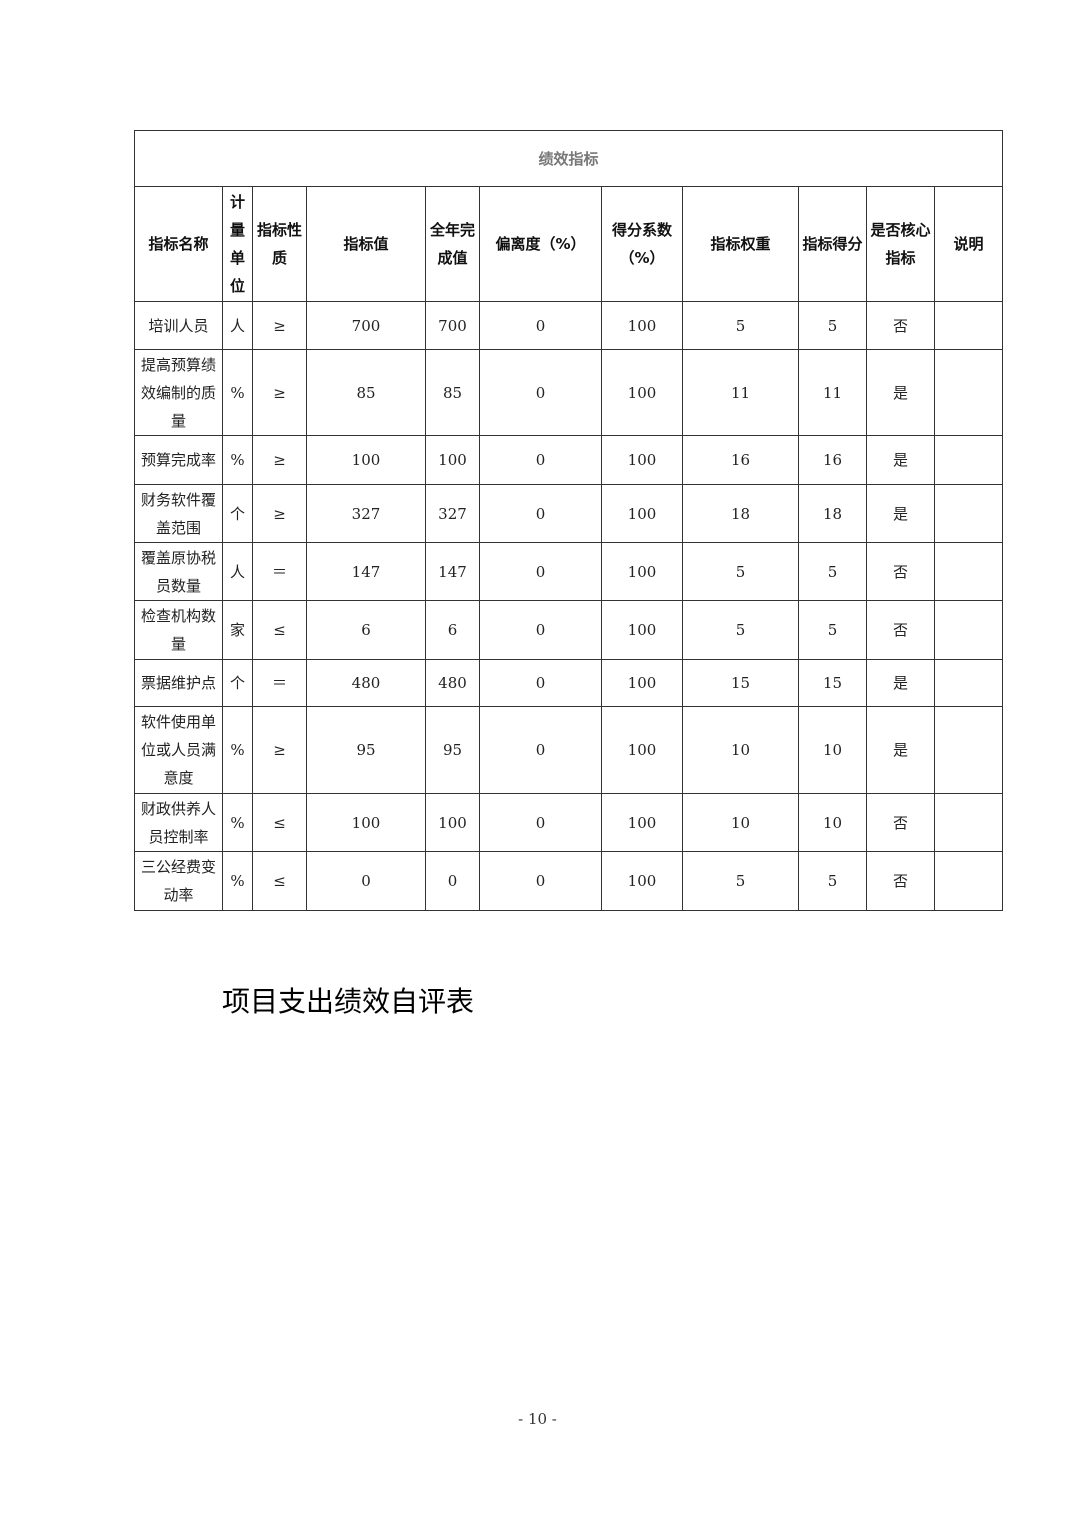 This screenshot has width=1075, height=1520. I want to click on header-score: 指标得分, so click(832, 244).